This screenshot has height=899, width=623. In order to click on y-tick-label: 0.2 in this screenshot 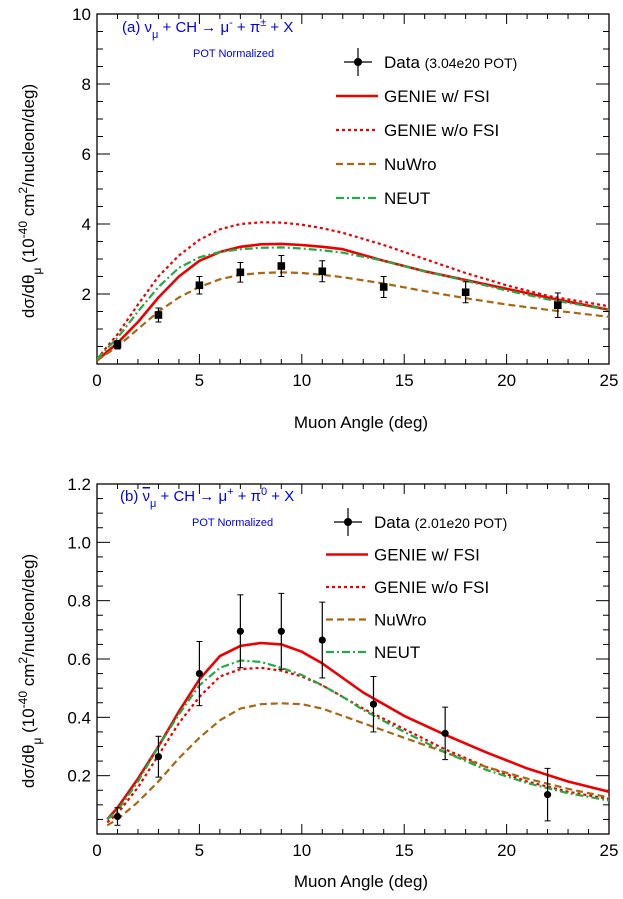, I will do `click(79, 776)`.